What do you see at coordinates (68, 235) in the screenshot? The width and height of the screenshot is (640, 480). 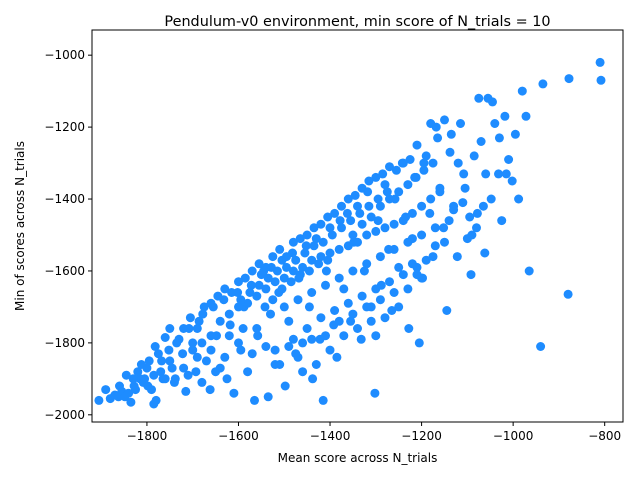 I see `y-axis-ticks: −2000 −1800 −1600 −1400 −1200 −1000` at bounding box center [68, 235].